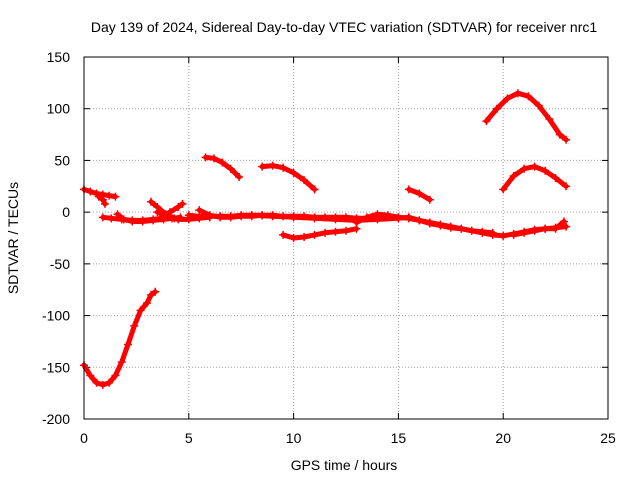 This screenshot has width=640, height=480. What do you see at coordinates (59, 109) in the screenshot?
I see `y-tick-label: 100` at bounding box center [59, 109].